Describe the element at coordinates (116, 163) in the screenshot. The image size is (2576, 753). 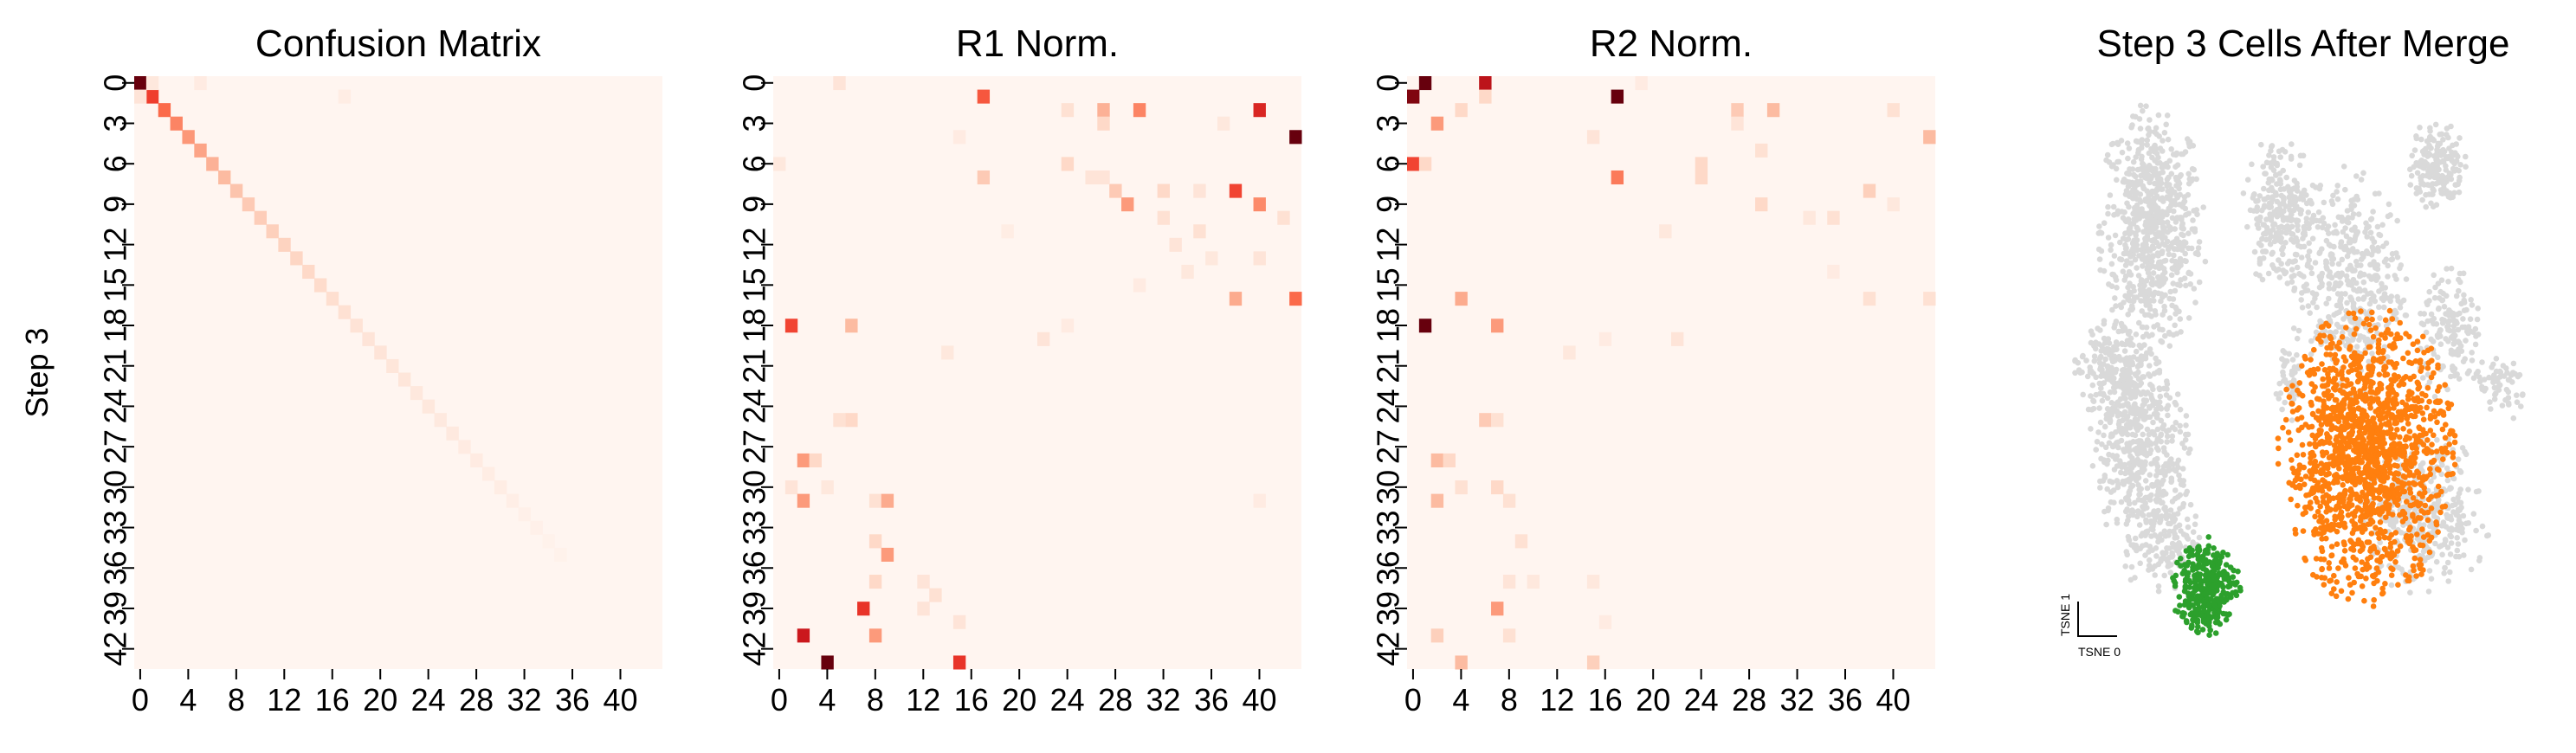
I see `y-tick-label: 6` at that location.